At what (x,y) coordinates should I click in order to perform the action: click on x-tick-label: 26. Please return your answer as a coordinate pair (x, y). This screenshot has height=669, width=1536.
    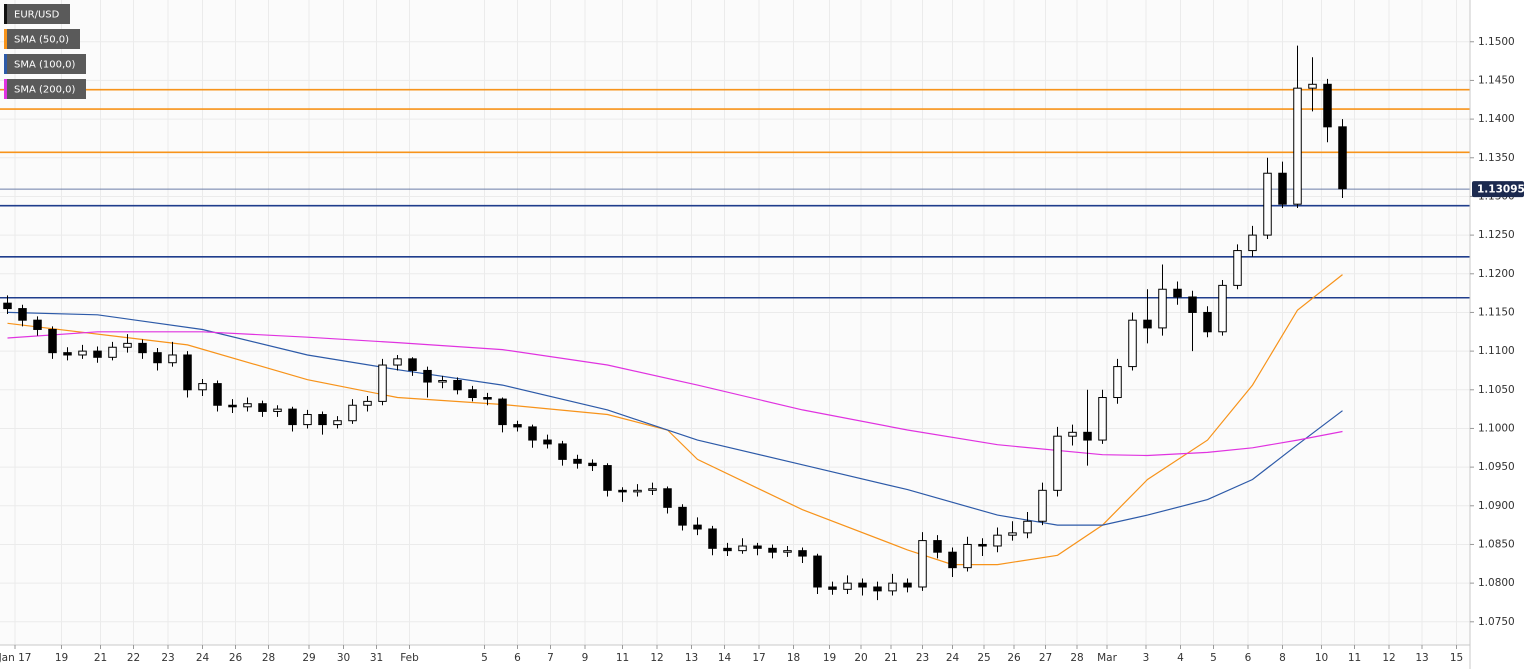
    Looking at the image, I should click on (1014, 658).